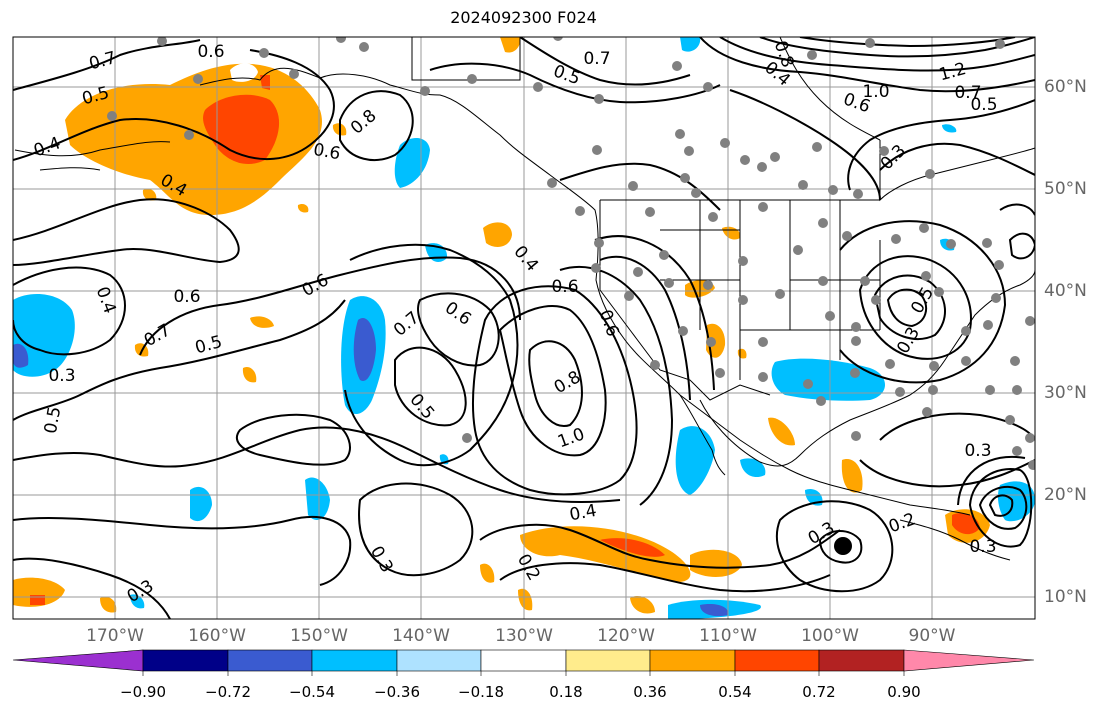 The height and width of the screenshot is (712, 1105). I want to click on lat-label-40n: 40°N, so click(1065, 291).